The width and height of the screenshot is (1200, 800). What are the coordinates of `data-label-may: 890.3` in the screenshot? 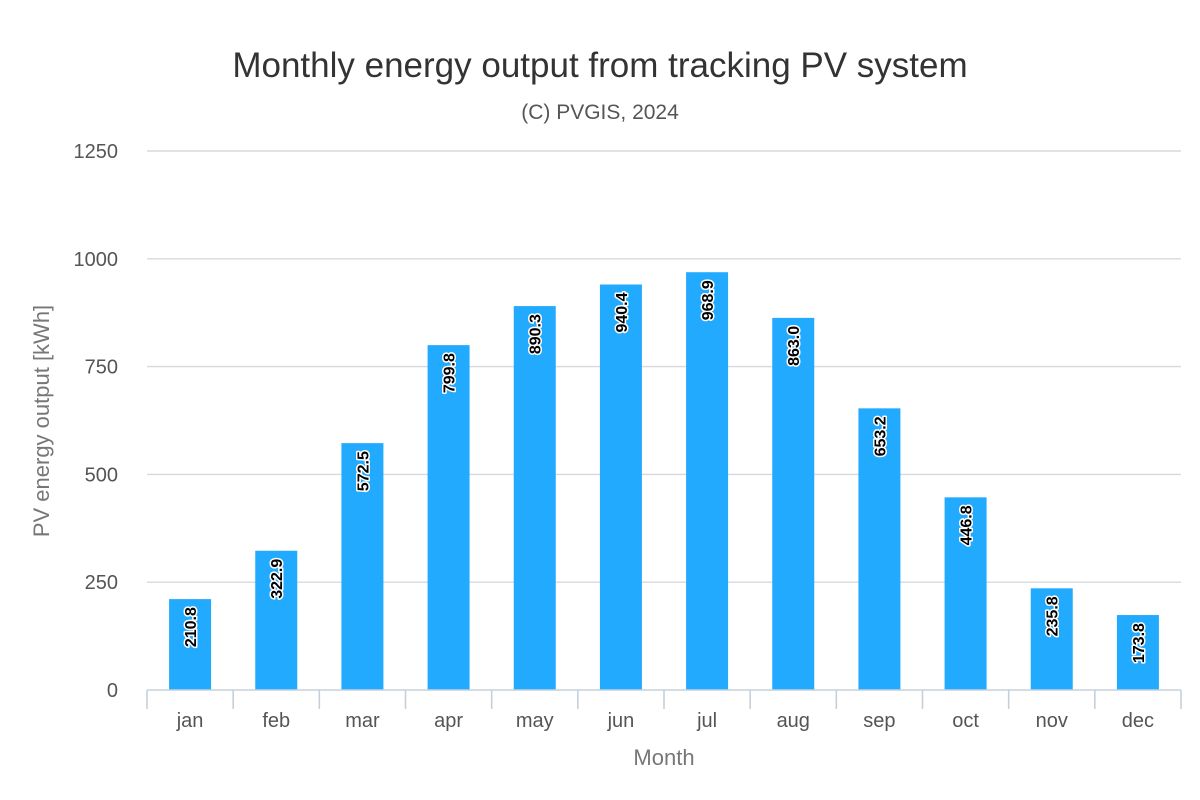 It's located at (536, 334).